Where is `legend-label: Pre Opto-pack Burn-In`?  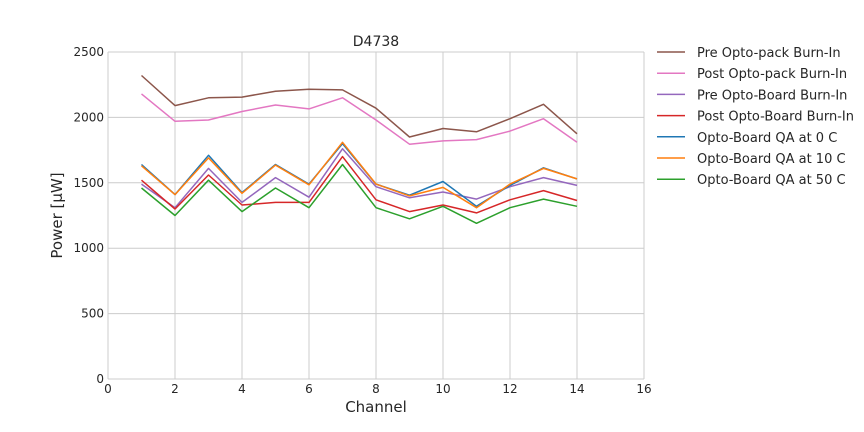
legend-label: Pre Opto-pack Burn-In is located at coordinates (769, 53).